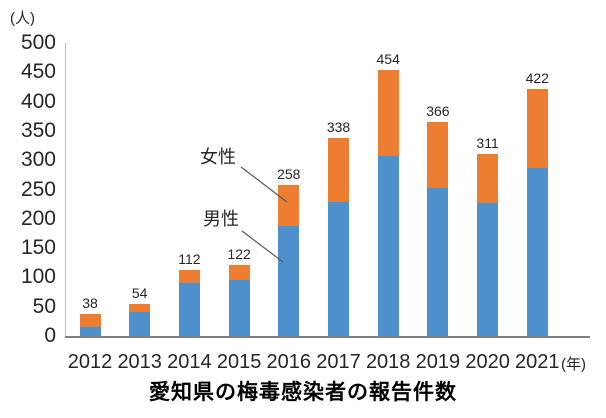 Image resolution: width=606 pixels, height=418 pixels. What do you see at coordinates (38, 42) in the screenshot?
I see `y-axis-tick-500: 500` at bounding box center [38, 42].